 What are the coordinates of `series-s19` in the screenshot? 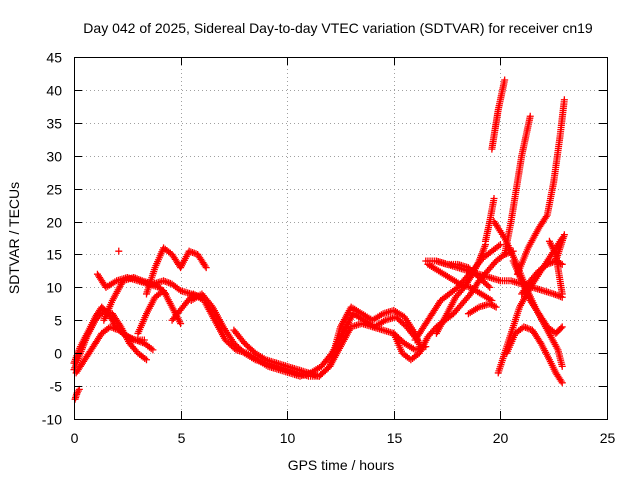 It's located at (482, 309).